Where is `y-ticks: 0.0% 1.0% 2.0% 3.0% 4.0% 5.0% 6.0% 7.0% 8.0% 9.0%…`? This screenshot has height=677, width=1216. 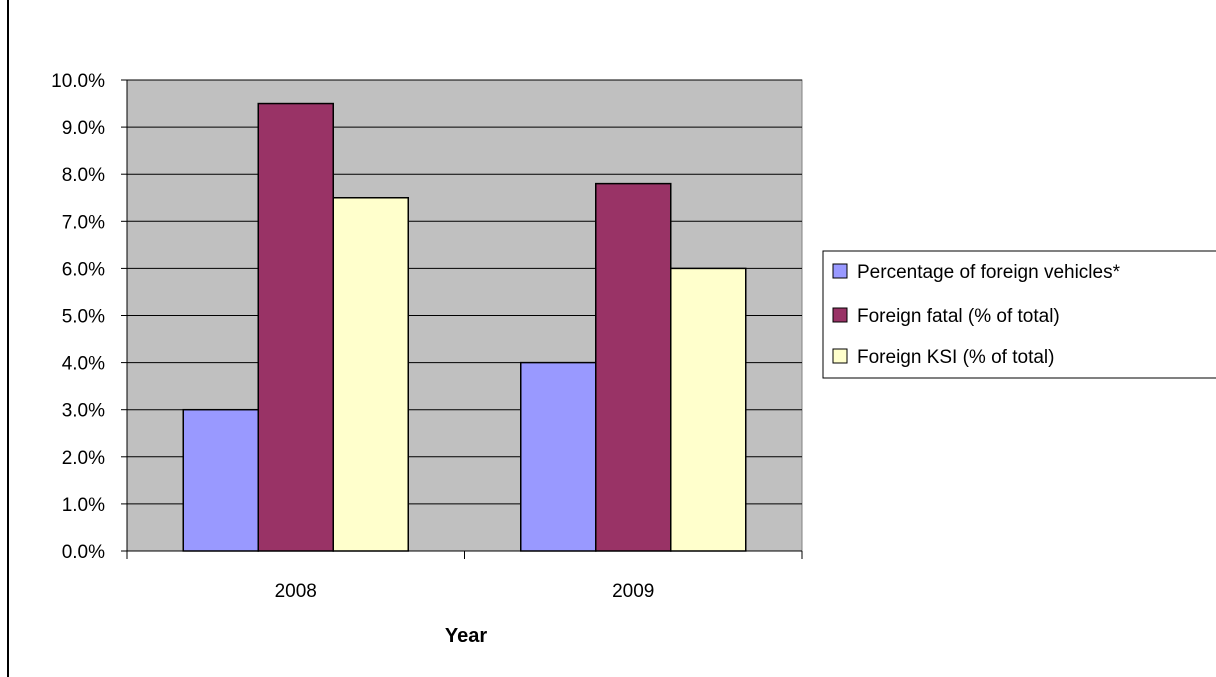
y-ticks: 0.0% 1.0% 2.0% 3.0% 4.0% 5.0% 6.0% 7.0% 8.0% 9.0%… is located at coordinates (89, 317).